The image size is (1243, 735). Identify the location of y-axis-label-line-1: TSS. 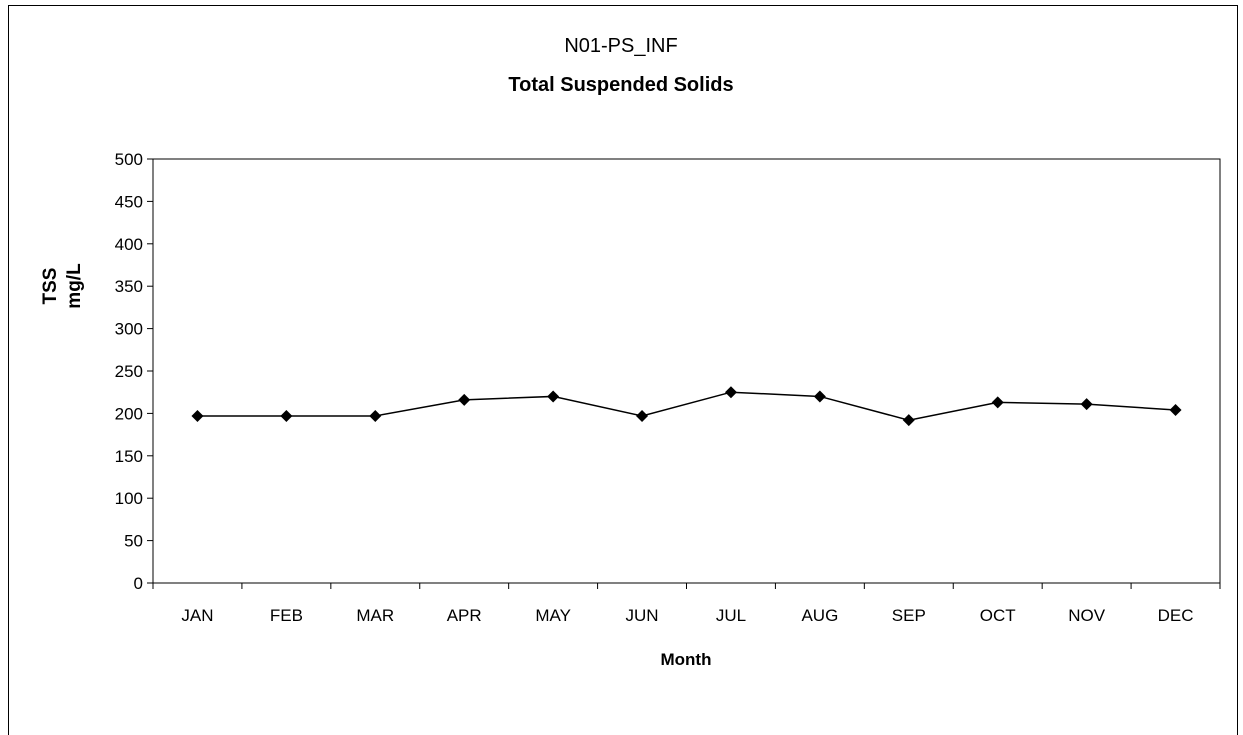
(50, 286).